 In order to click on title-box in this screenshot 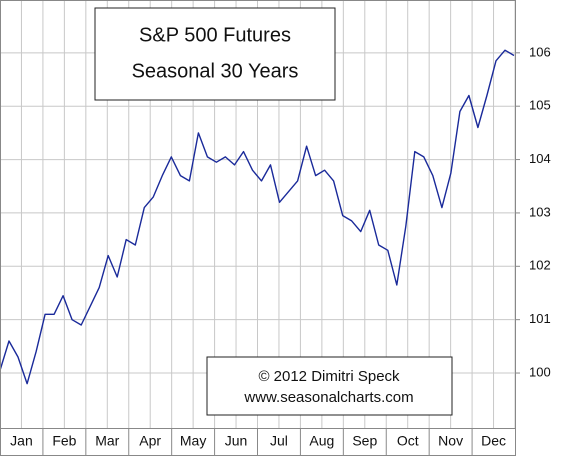, I will do `click(215, 54)`.